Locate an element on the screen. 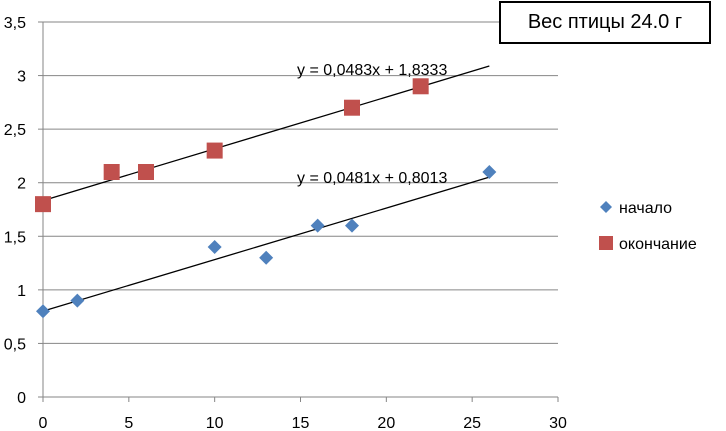 Image resolution: width=726 pixels, height=431 pixels. y-tick-label: 1 is located at coordinates (21, 291).